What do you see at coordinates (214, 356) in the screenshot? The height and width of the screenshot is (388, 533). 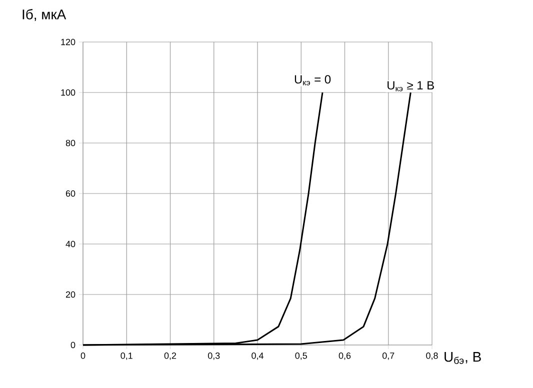 I see `x-tick-label: 0,3` at bounding box center [214, 356].